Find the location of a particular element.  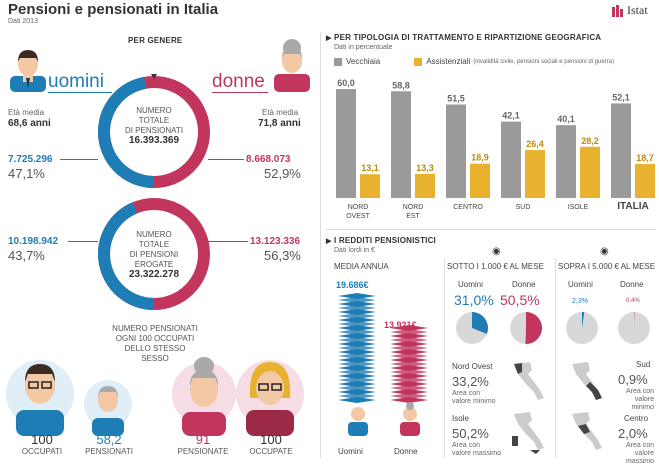

income-women-label: Donne is located at coordinates (406, 451).